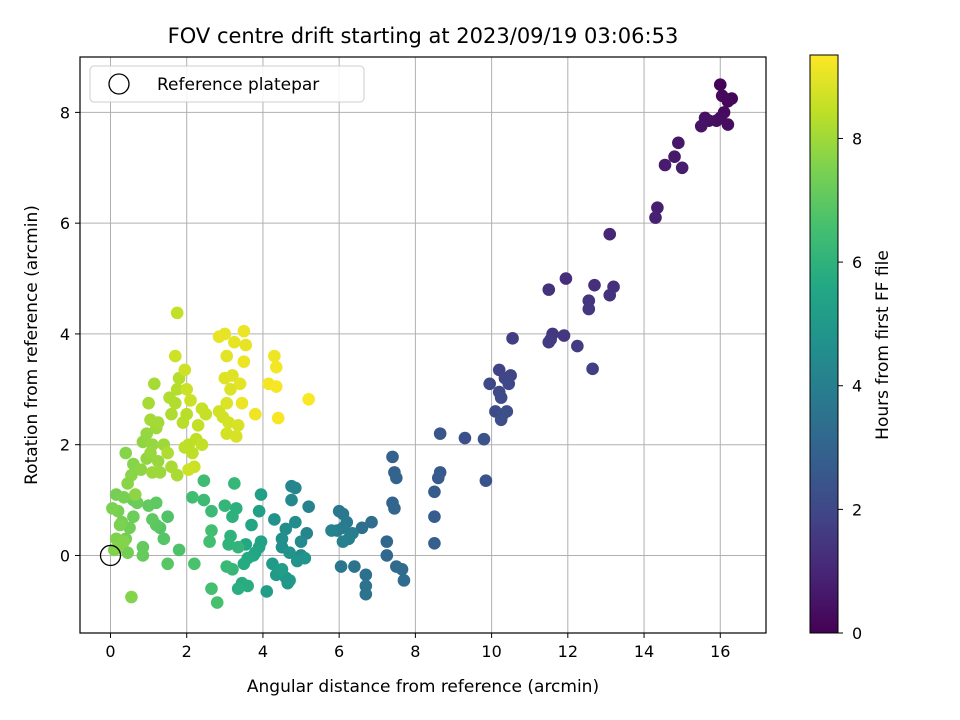  Describe the element at coordinates (857, 386) in the screenshot. I see `colorbar-tick-label: 4` at that location.